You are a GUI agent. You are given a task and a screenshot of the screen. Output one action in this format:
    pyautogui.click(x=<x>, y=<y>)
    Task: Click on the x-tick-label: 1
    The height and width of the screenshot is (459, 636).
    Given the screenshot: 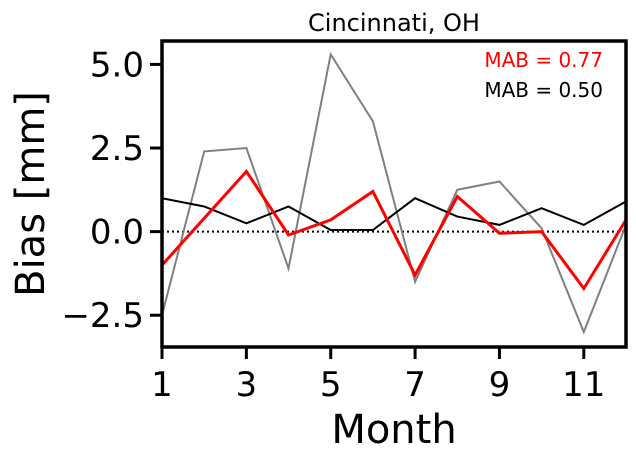 What is the action you would take?
    pyautogui.click(x=162, y=385)
    